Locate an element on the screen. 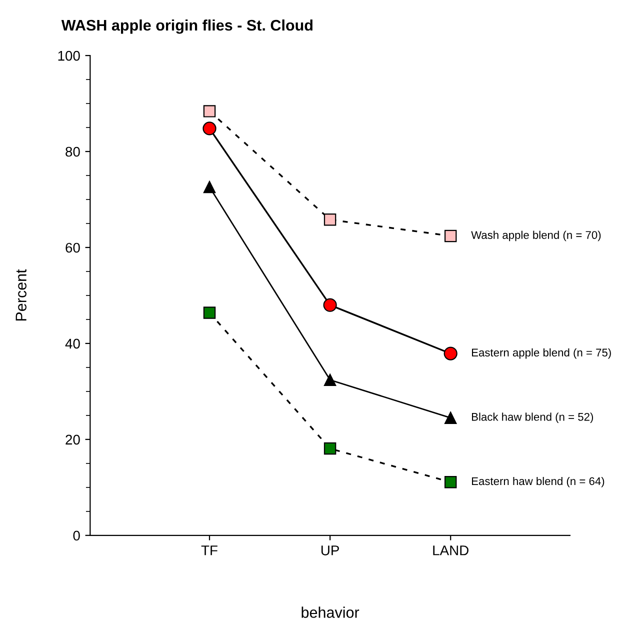  x-axis-title: behavior is located at coordinates (331, 612).